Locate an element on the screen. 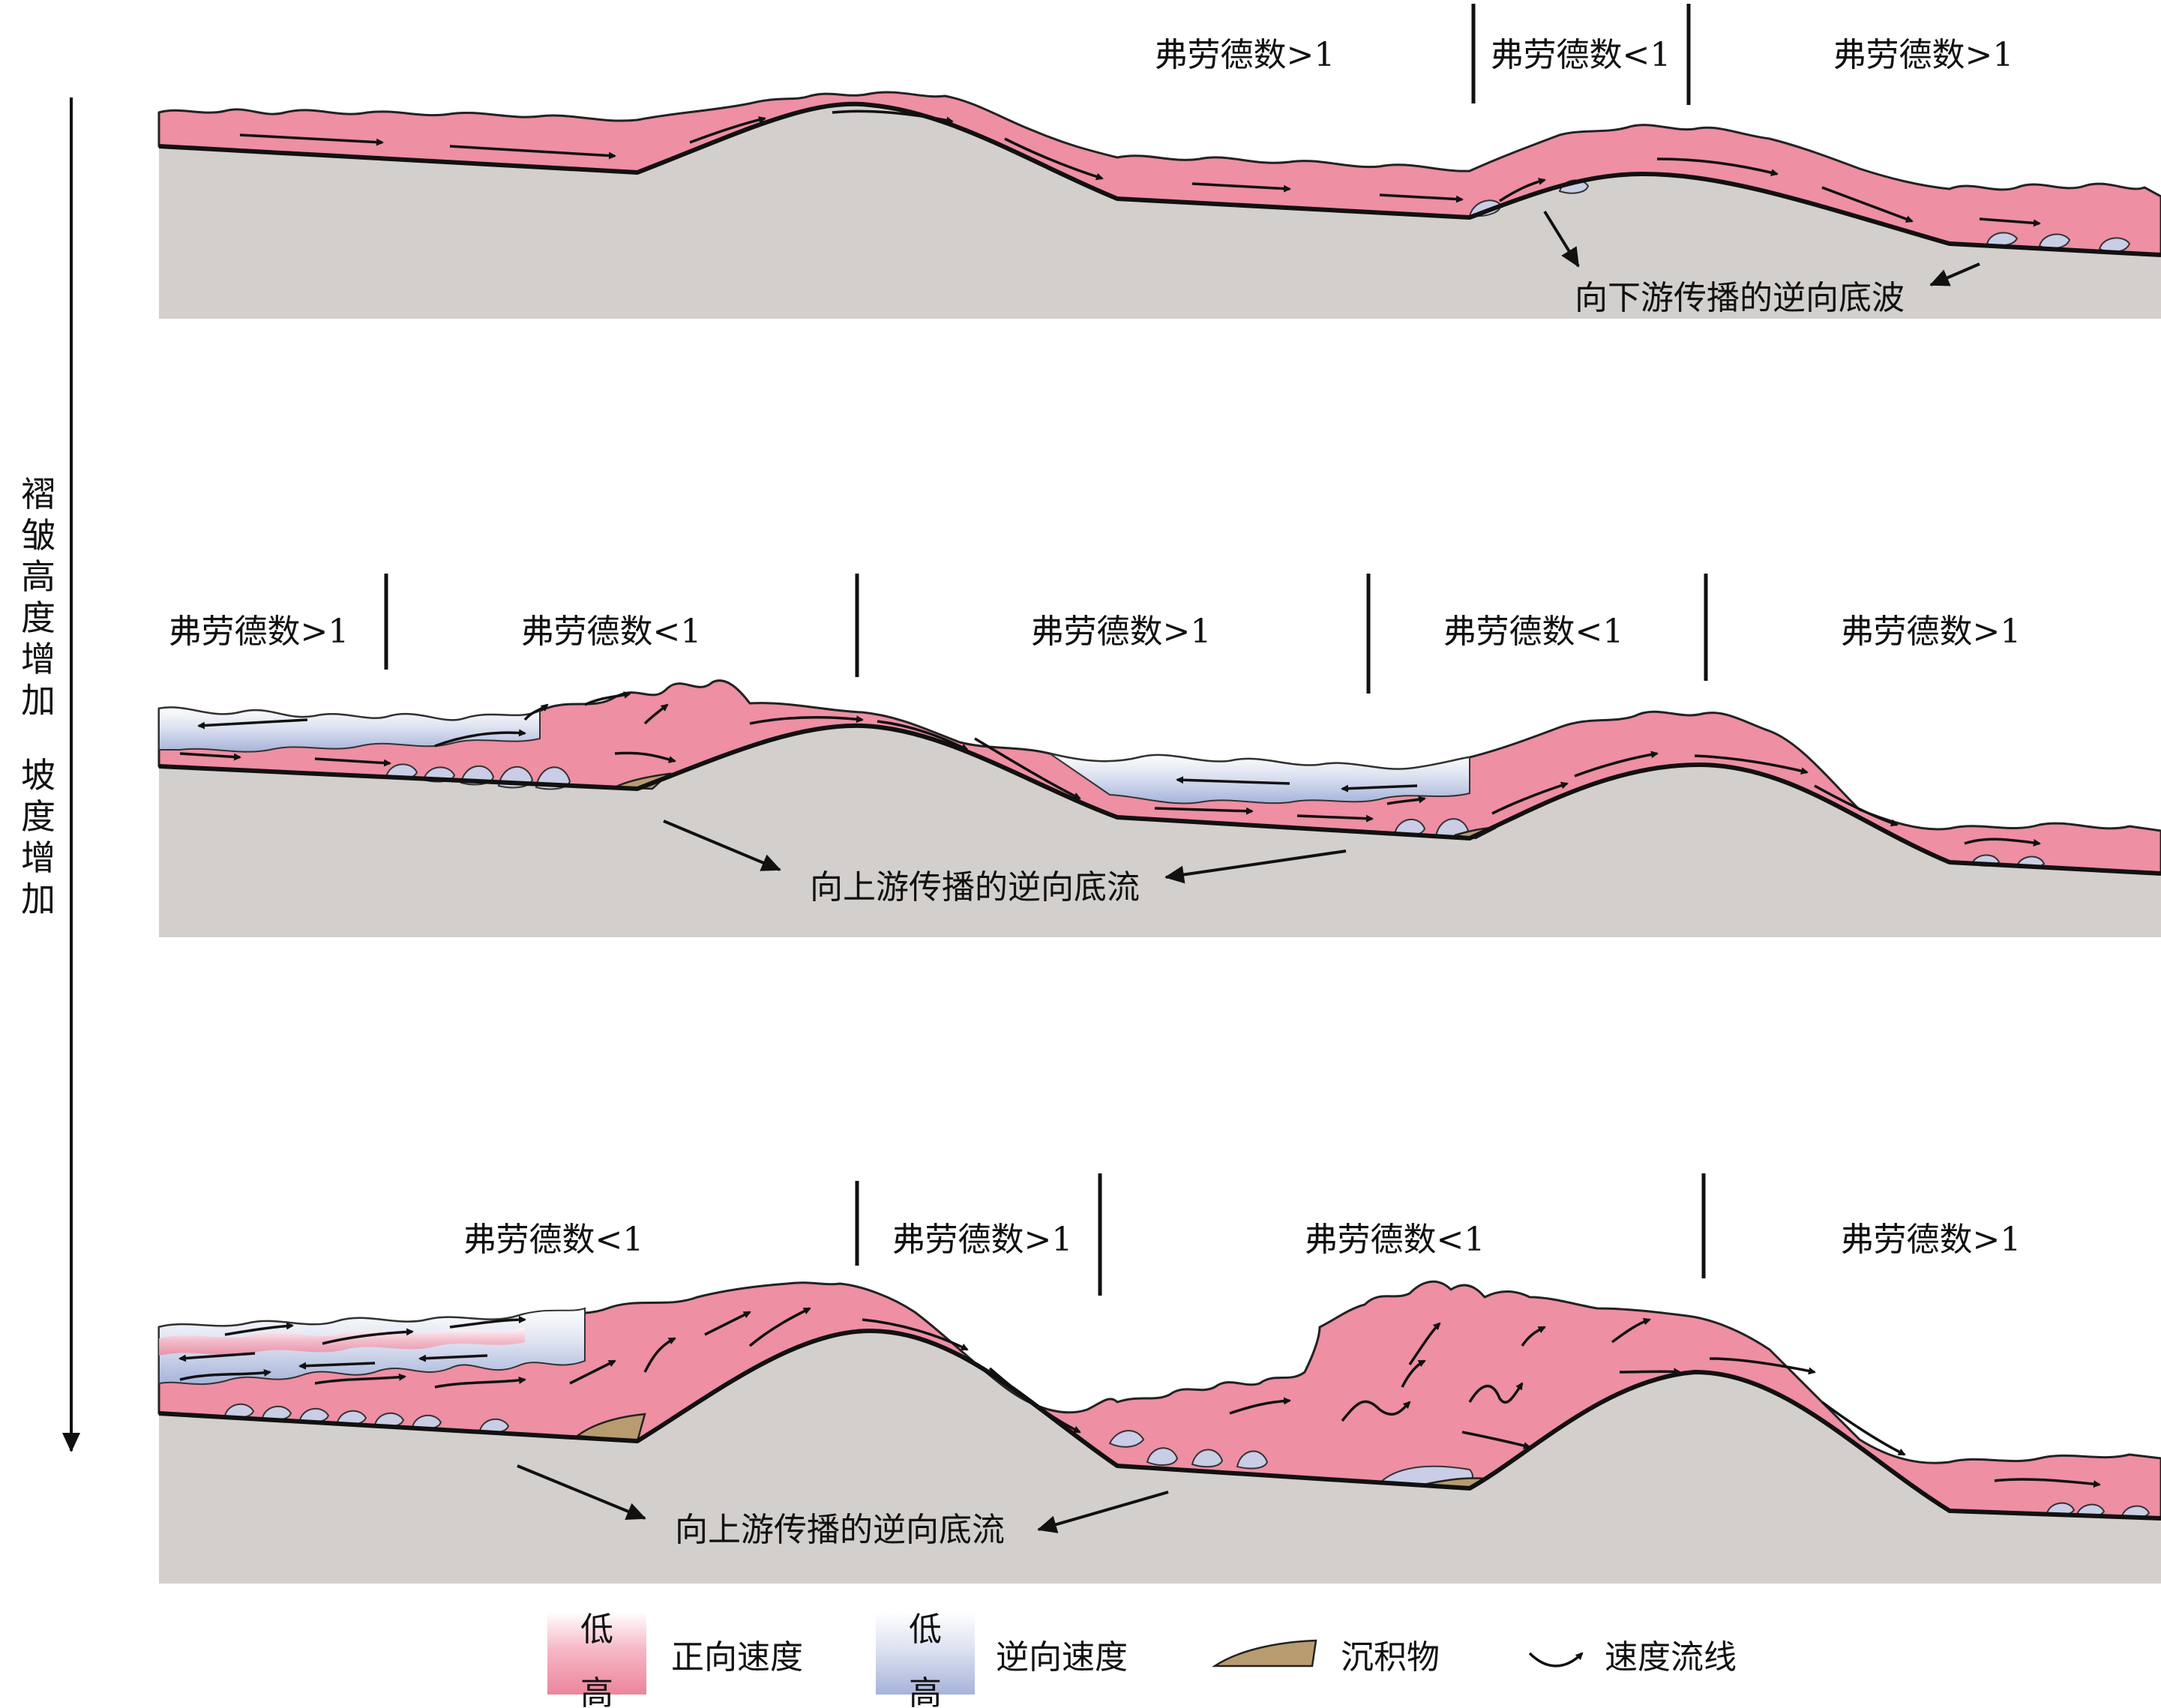  reverse-velocity-label: 逆向速度 is located at coordinates (1062, 1657).